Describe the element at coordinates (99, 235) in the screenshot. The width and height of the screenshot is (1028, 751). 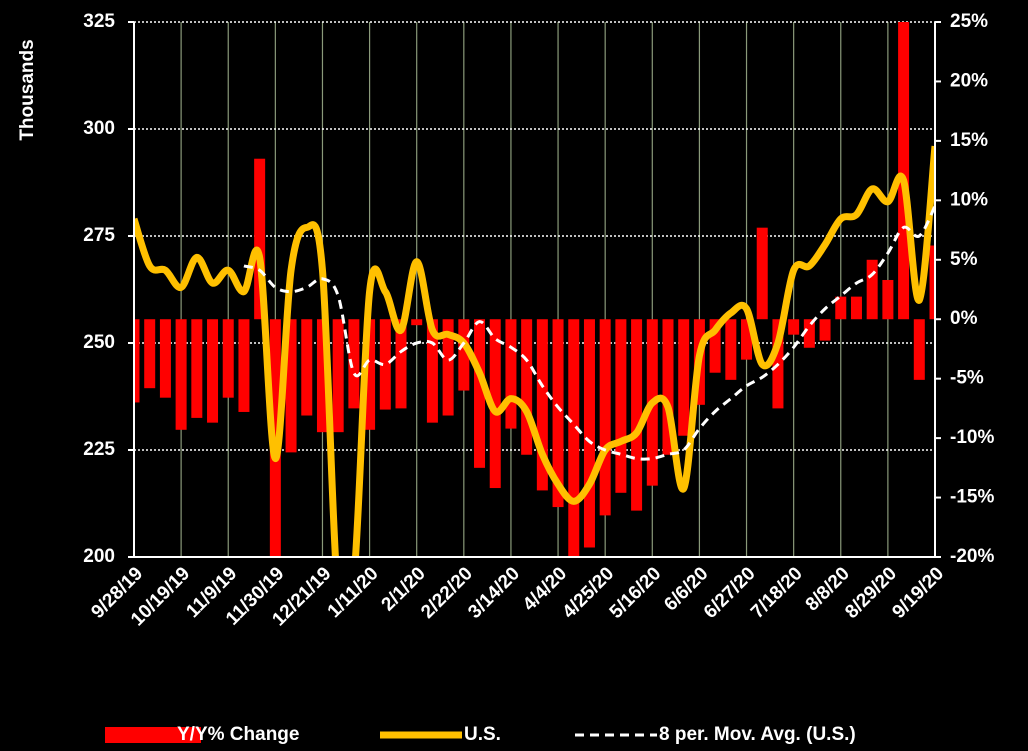
I see `y-tick-label: 275` at that location.